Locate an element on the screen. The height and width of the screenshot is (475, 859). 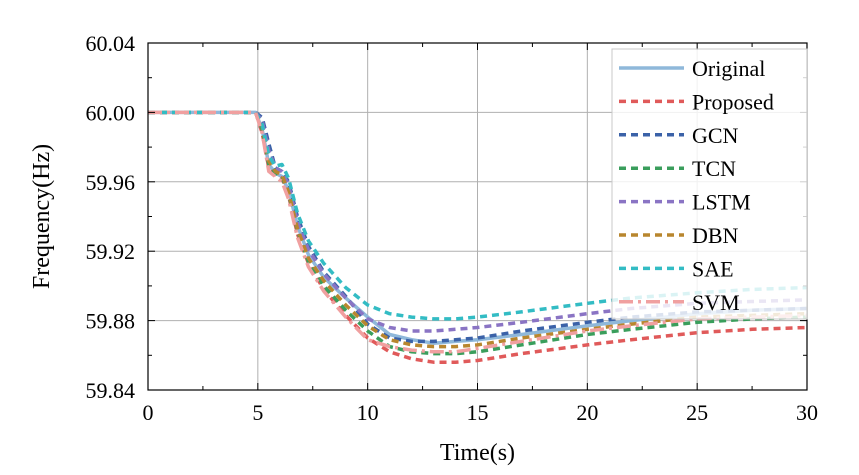
x-tick-label: 5 is located at coordinates (257, 412).